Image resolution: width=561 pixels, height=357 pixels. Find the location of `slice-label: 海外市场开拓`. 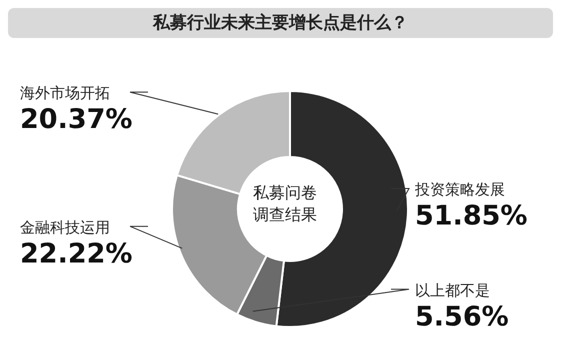

slice-label: 海外市场开拓 is located at coordinates (65, 93).